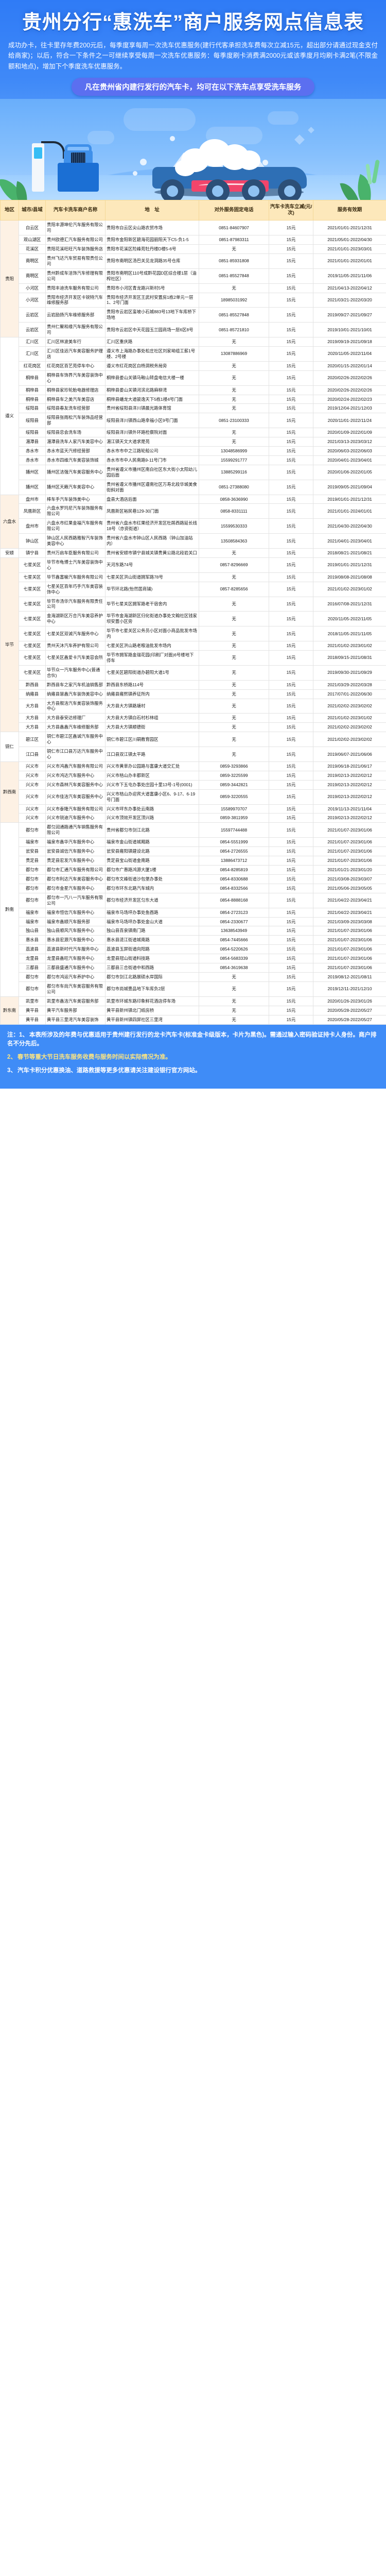 The height and width of the screenshot is (2576, 386). What do you see at coordinates (32, 300) in the screenshot?
I see `cell-city: 小河区` at bounding box center [32, 300].